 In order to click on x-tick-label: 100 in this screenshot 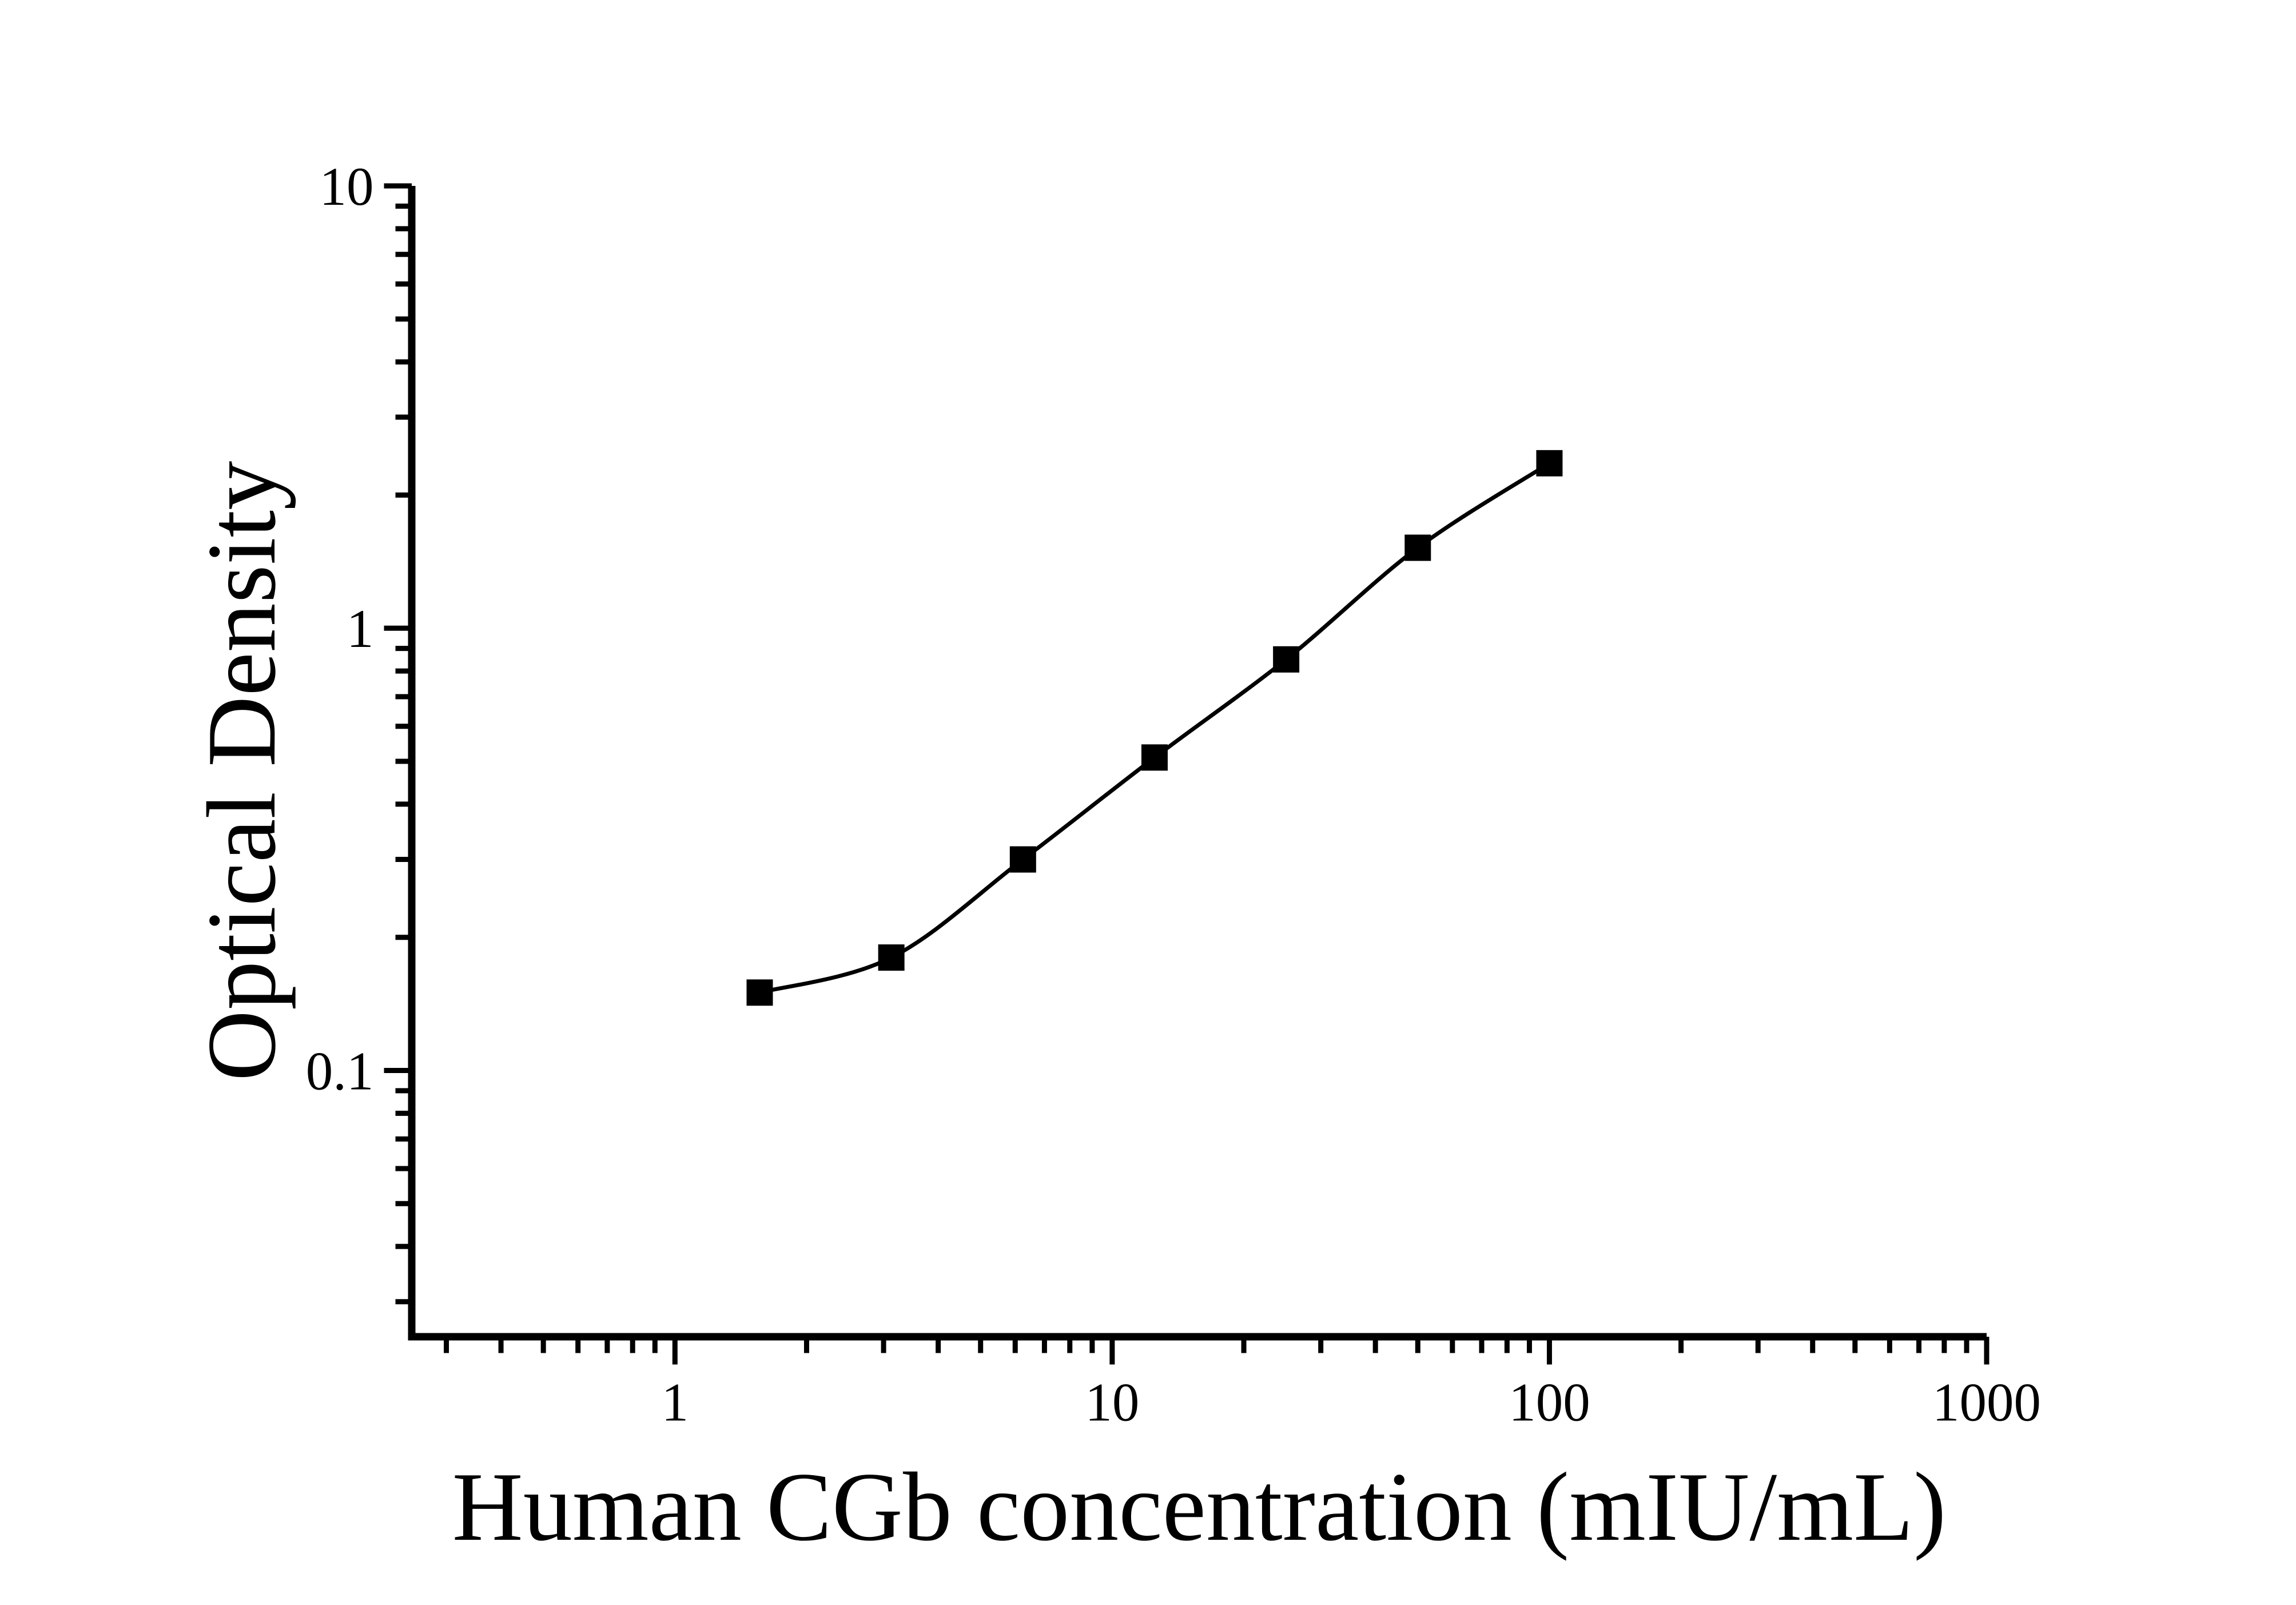, I will do `click(1550, 1402)`.